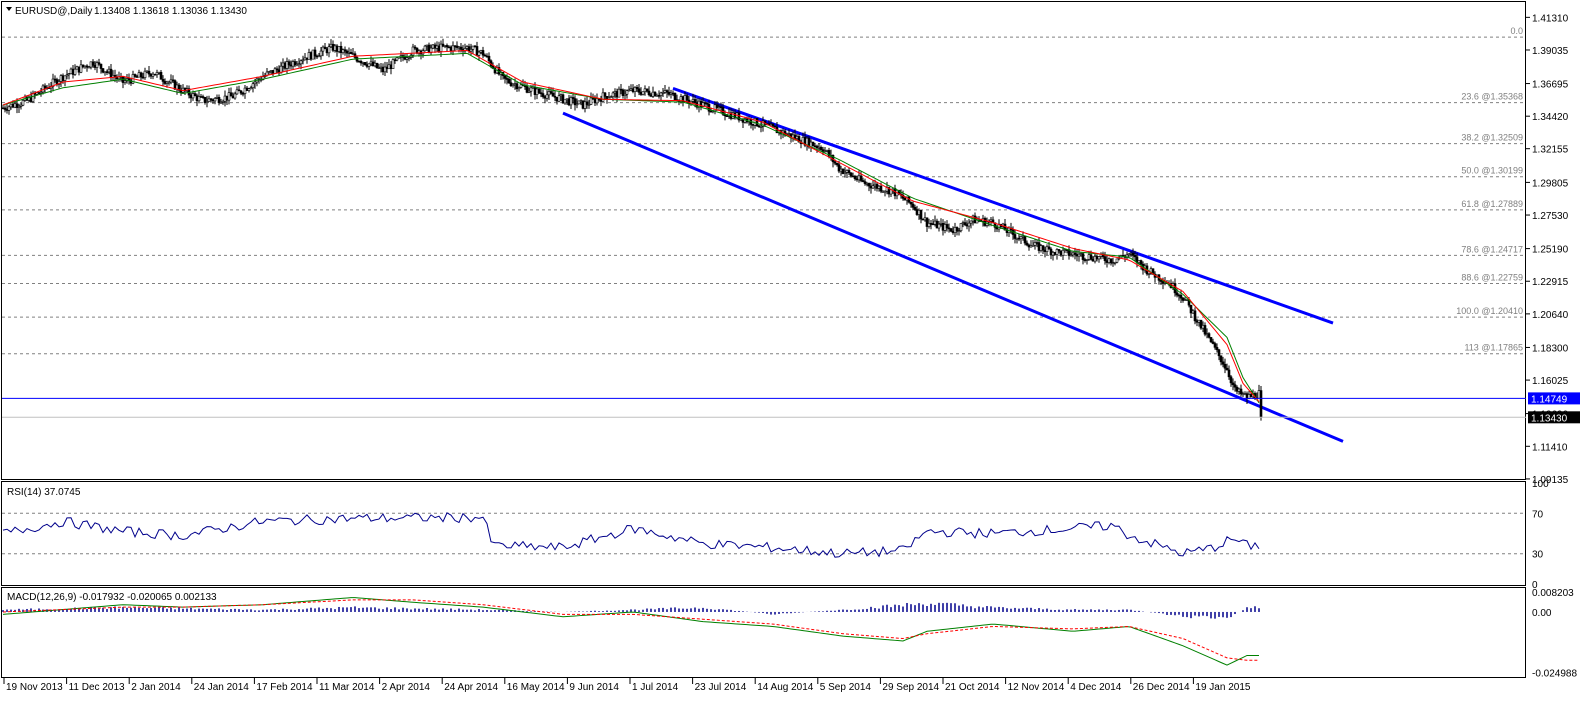 The width and height of the screenshot is (1596, 706). What do you see at coordinates (1492, 171) in the screenshot?
I see `fib-label: 50.0 @1.30199` at bounding box center [1492, 171].